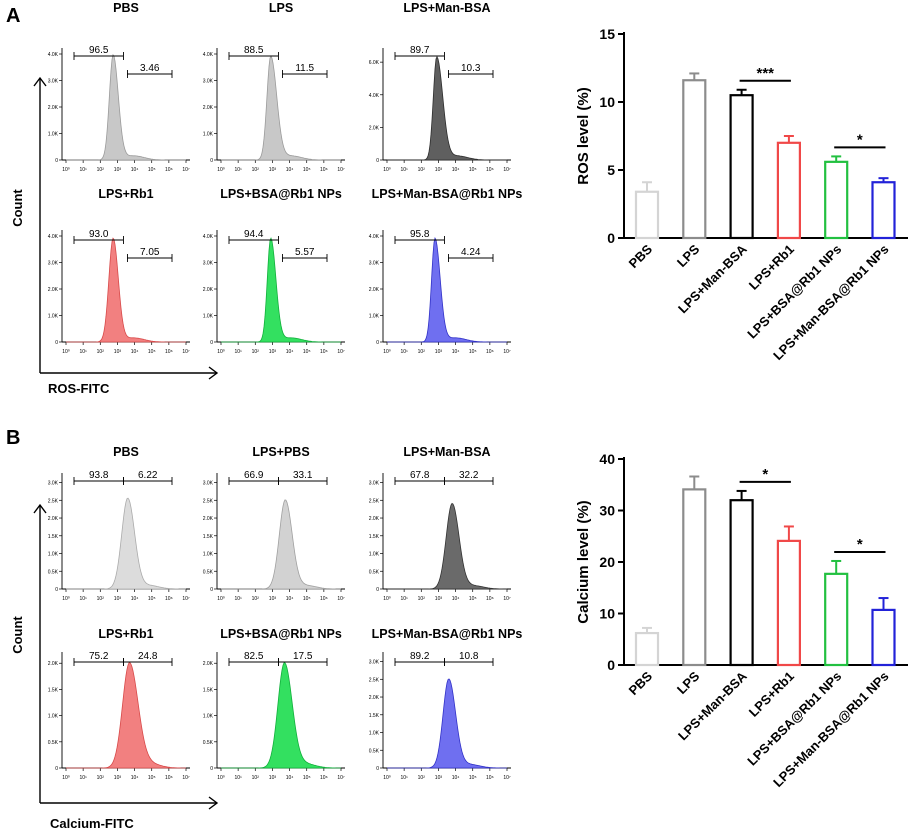 This screenshot has width=913, height=831. Describe the element at coordinates (281, 8) in the screenshot. I see `histogram-title: LPS` at that location.